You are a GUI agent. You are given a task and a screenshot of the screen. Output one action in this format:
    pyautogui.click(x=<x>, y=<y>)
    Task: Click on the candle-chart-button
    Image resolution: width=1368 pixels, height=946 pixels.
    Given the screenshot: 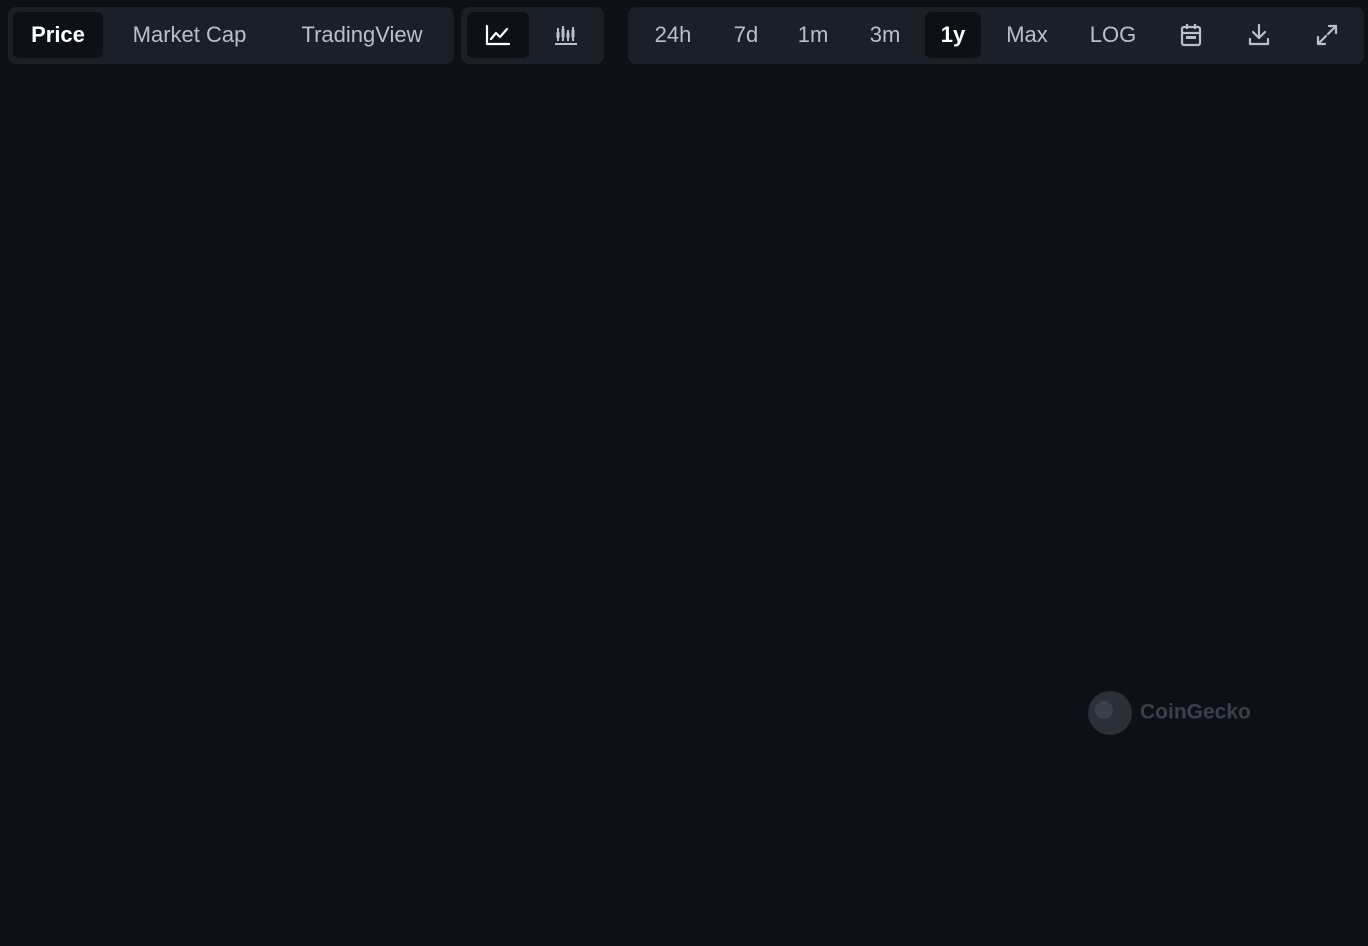 What is the action you would take?
    pyautogui.click(x=566, y=35)
    